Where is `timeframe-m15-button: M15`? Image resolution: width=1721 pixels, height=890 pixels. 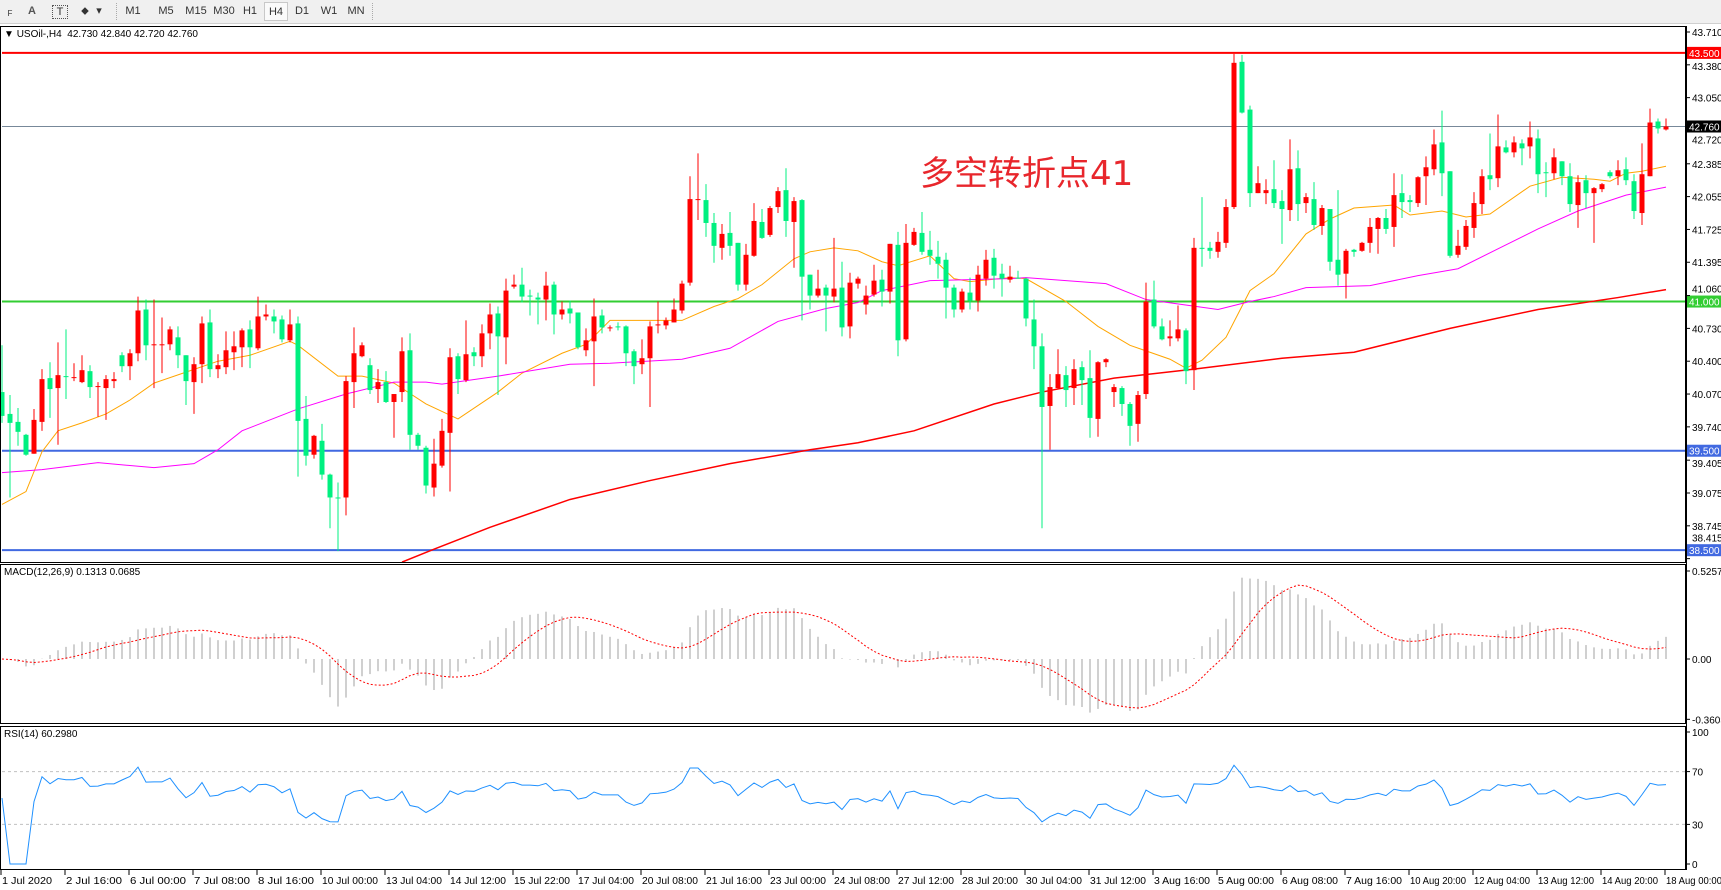
timeframe-m15-button: M15 is located at coordinates (196, 11).